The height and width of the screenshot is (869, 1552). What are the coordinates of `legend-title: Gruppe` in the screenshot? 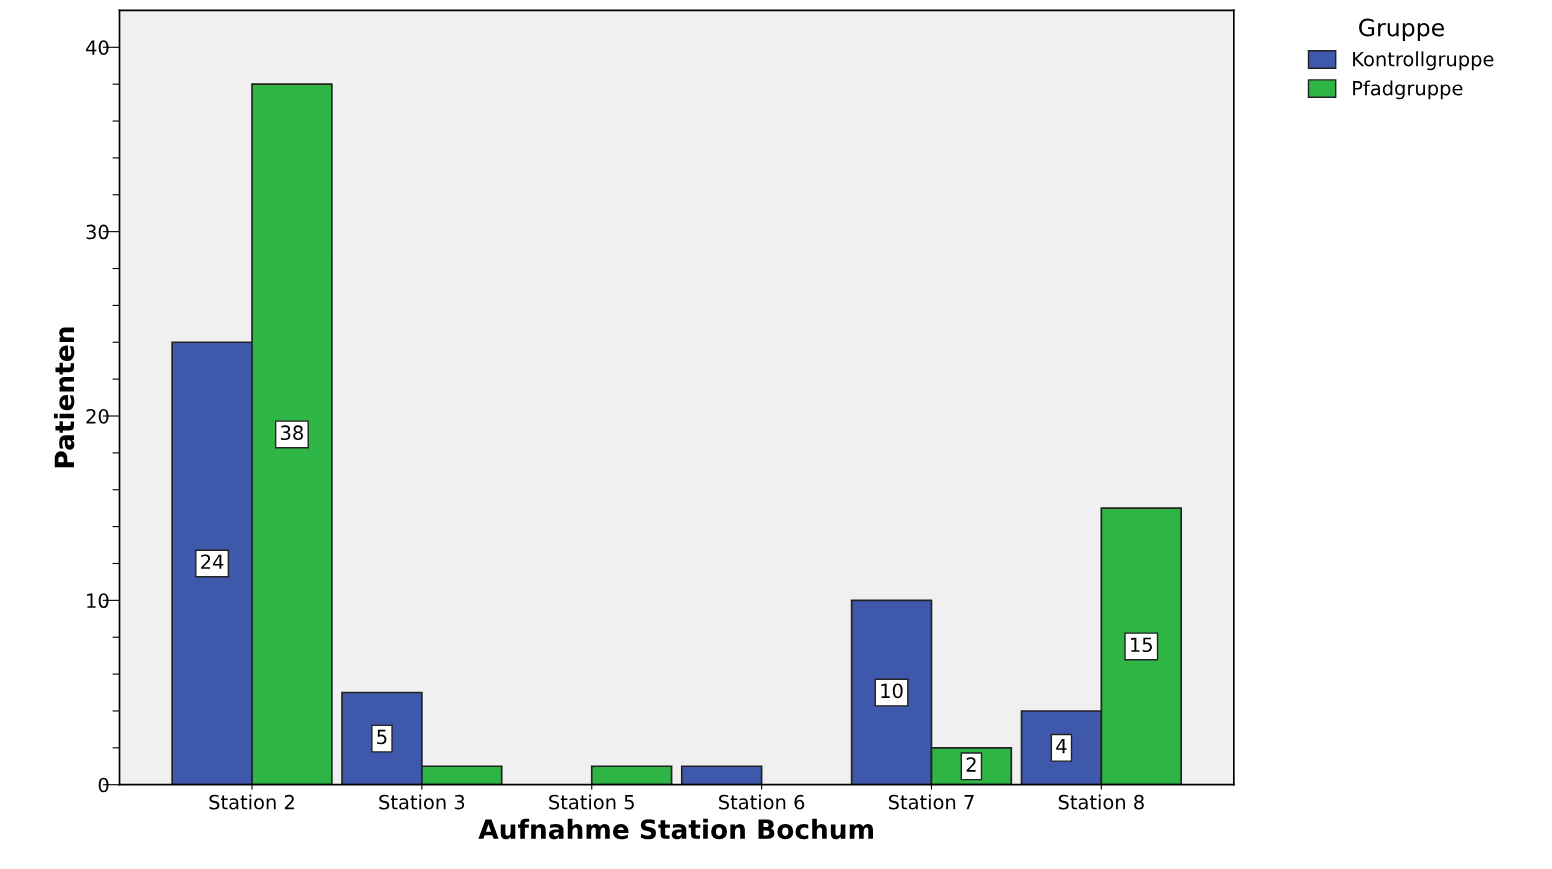 It's located at (1401, 30).